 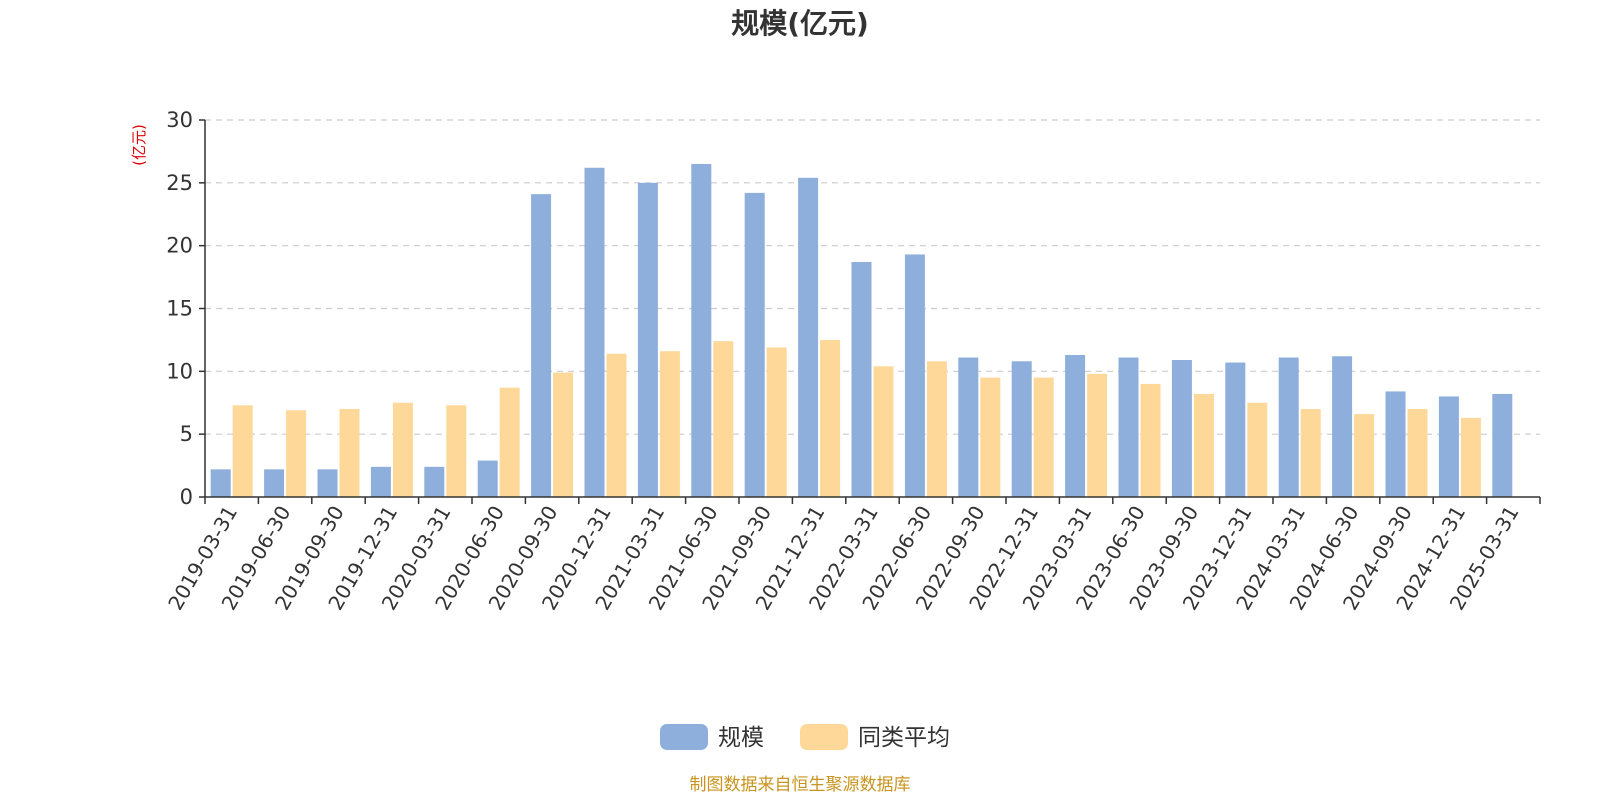 I want to click on y-tick-label: 30, so click(x=179, y=120).